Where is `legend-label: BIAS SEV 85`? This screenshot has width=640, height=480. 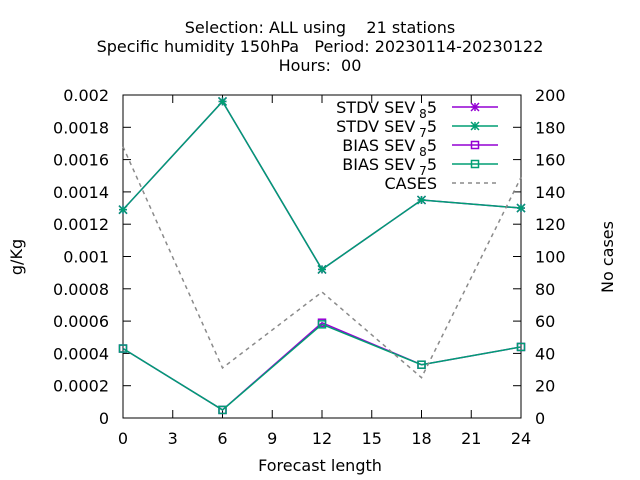
legend-label: BIAS SEV 85 is located at coordinates (389, 147).